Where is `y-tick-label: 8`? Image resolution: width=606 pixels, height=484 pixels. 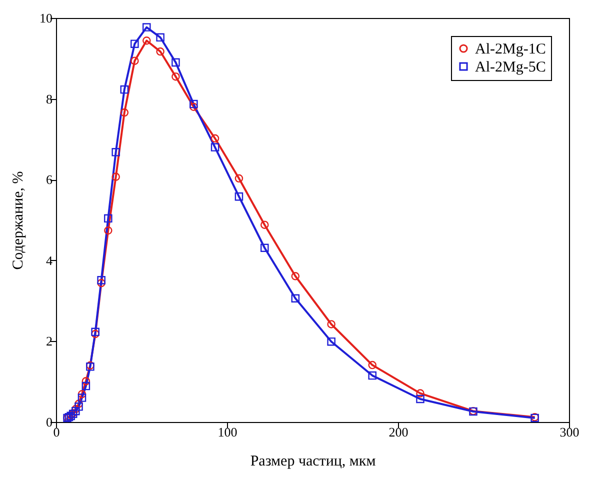 y-tick-label: 8 is located at coordinates (49, 98).